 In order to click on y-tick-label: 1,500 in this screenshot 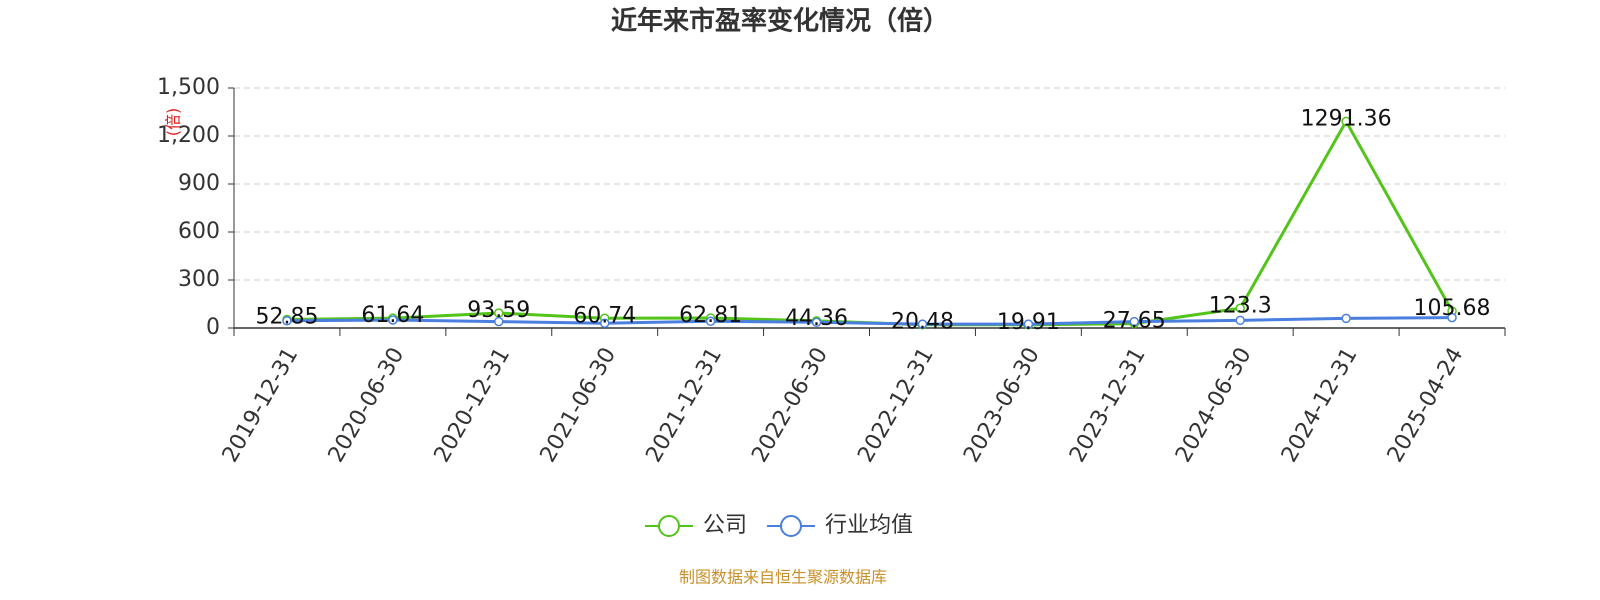, I will do `click(188, 87)`.